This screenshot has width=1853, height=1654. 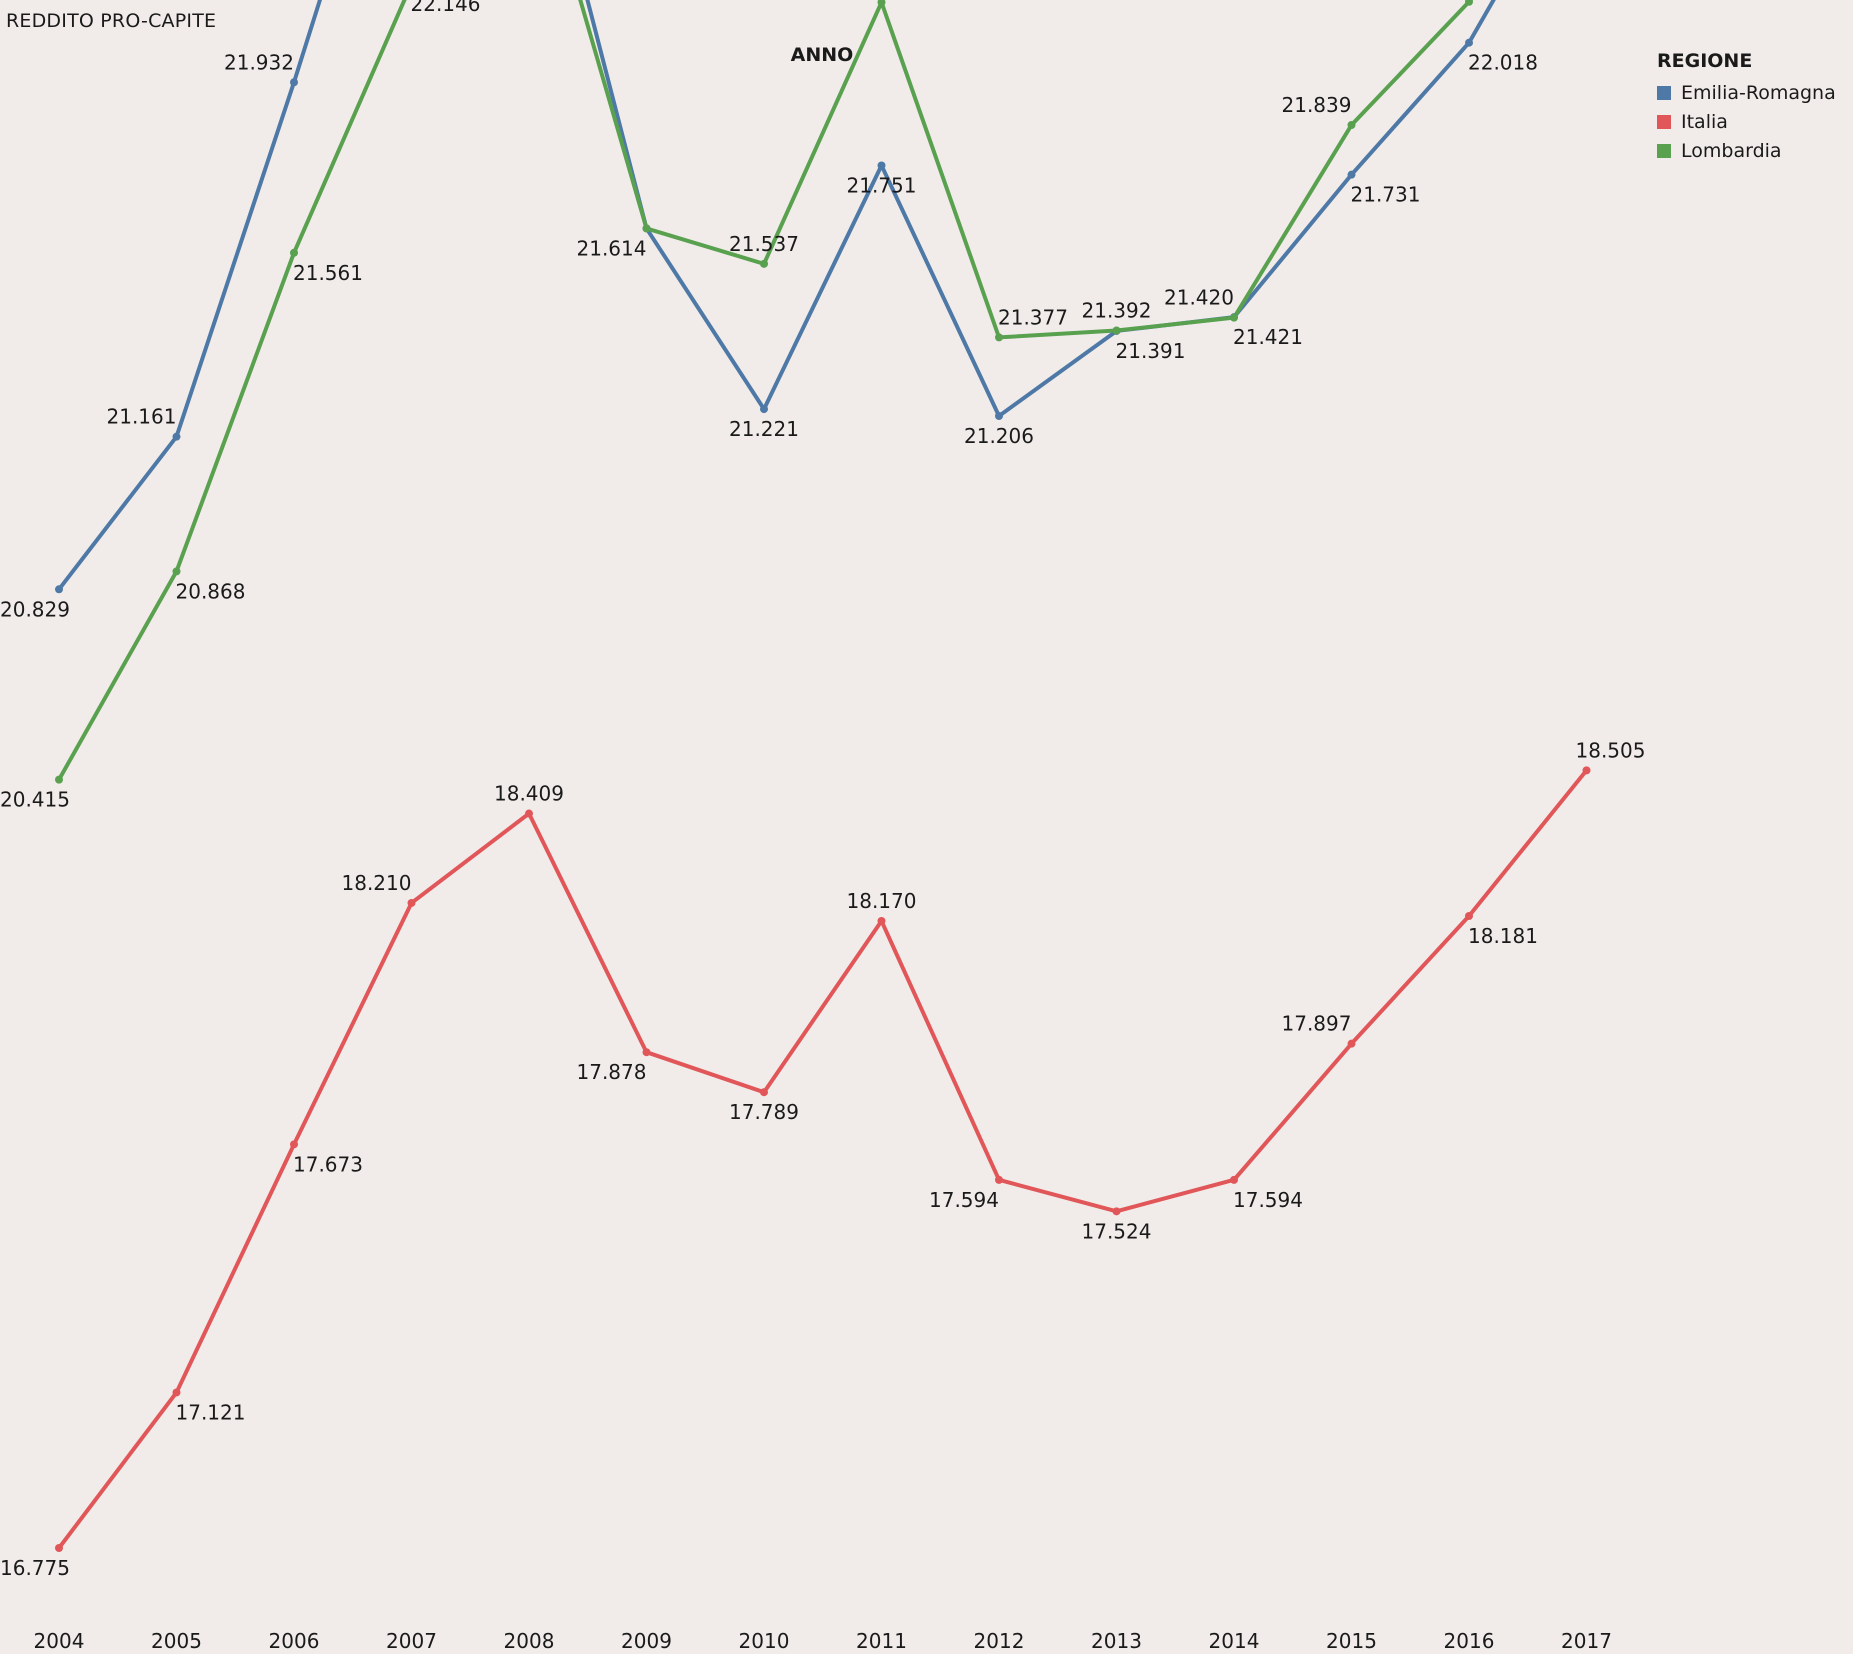 I want to click on legend-item-lombardia: Lombardia, so click(x=1755, y=150).